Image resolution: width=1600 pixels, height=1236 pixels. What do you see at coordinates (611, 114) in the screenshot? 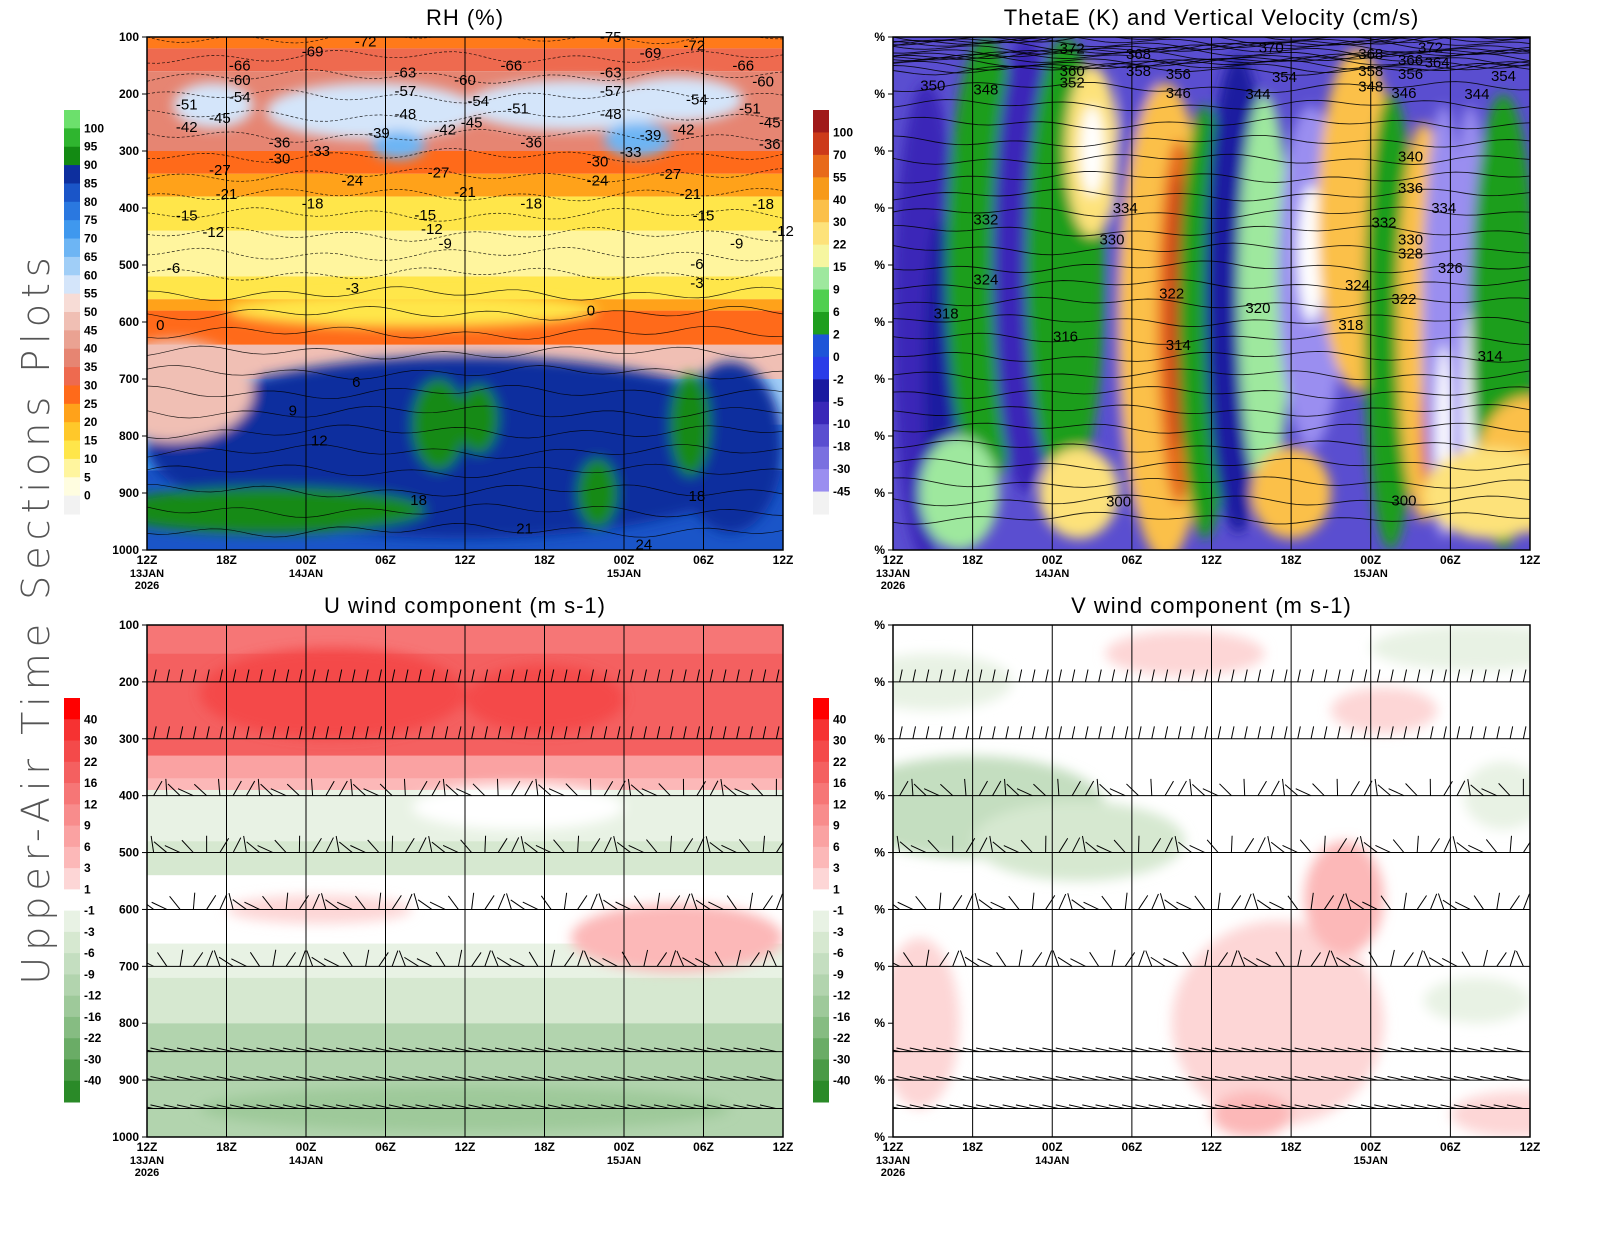
I see `rh-contour-label: -48` at bounding box center [611, 114].